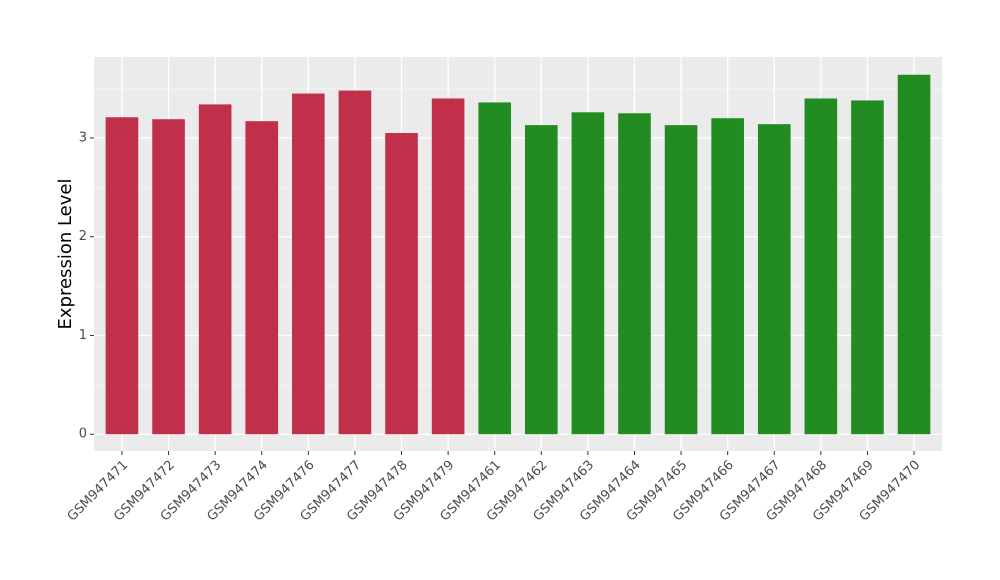  What do you see at coordinates (65, 254) in the screenshot?
I see `y-axis-title: Expression Level` at bounding box center [65, 254].